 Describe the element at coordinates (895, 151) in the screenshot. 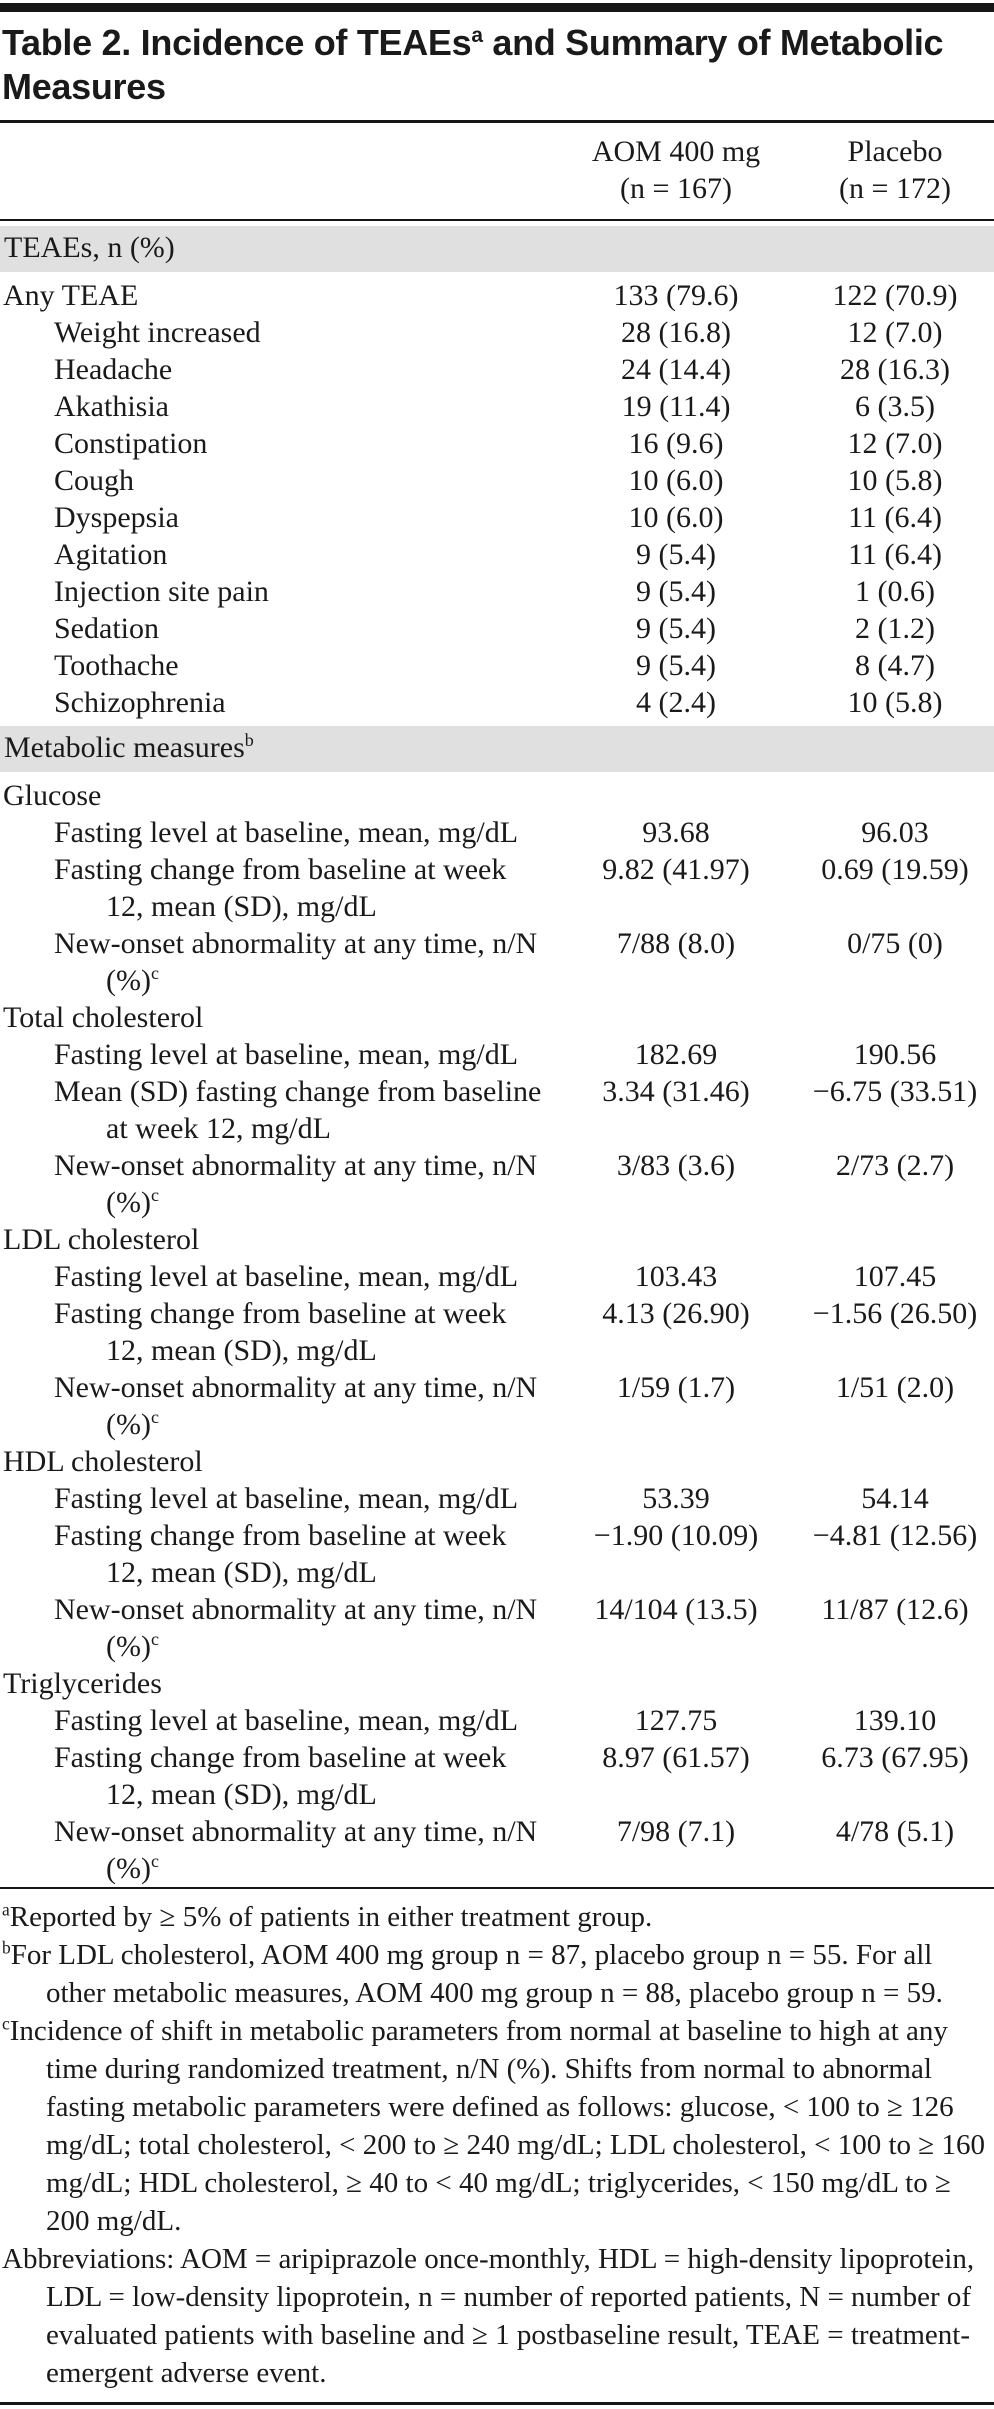

I see `column-header-placebo-name: Placebo` at that location.